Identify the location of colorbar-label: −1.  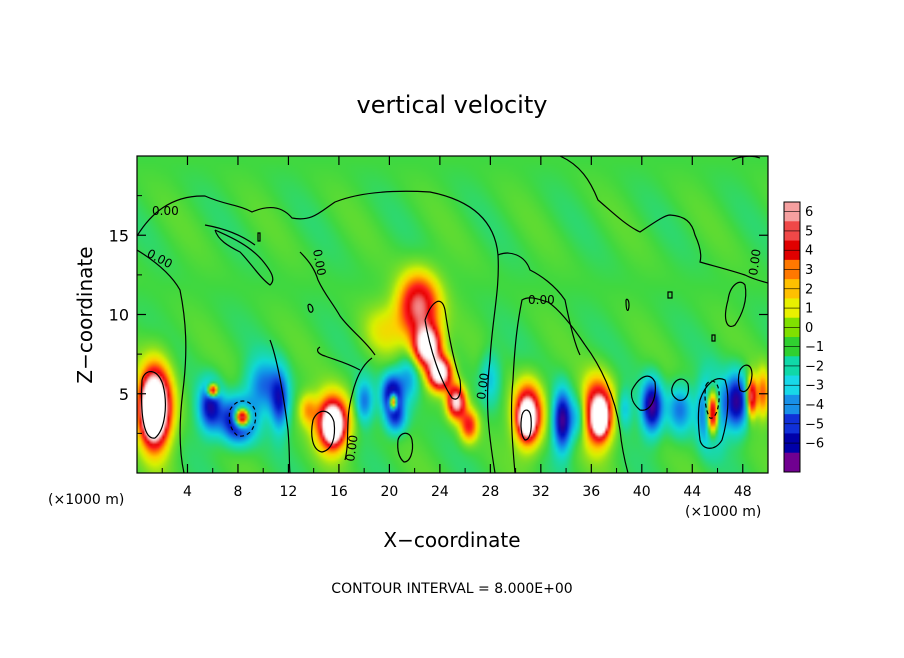
(814, 347).